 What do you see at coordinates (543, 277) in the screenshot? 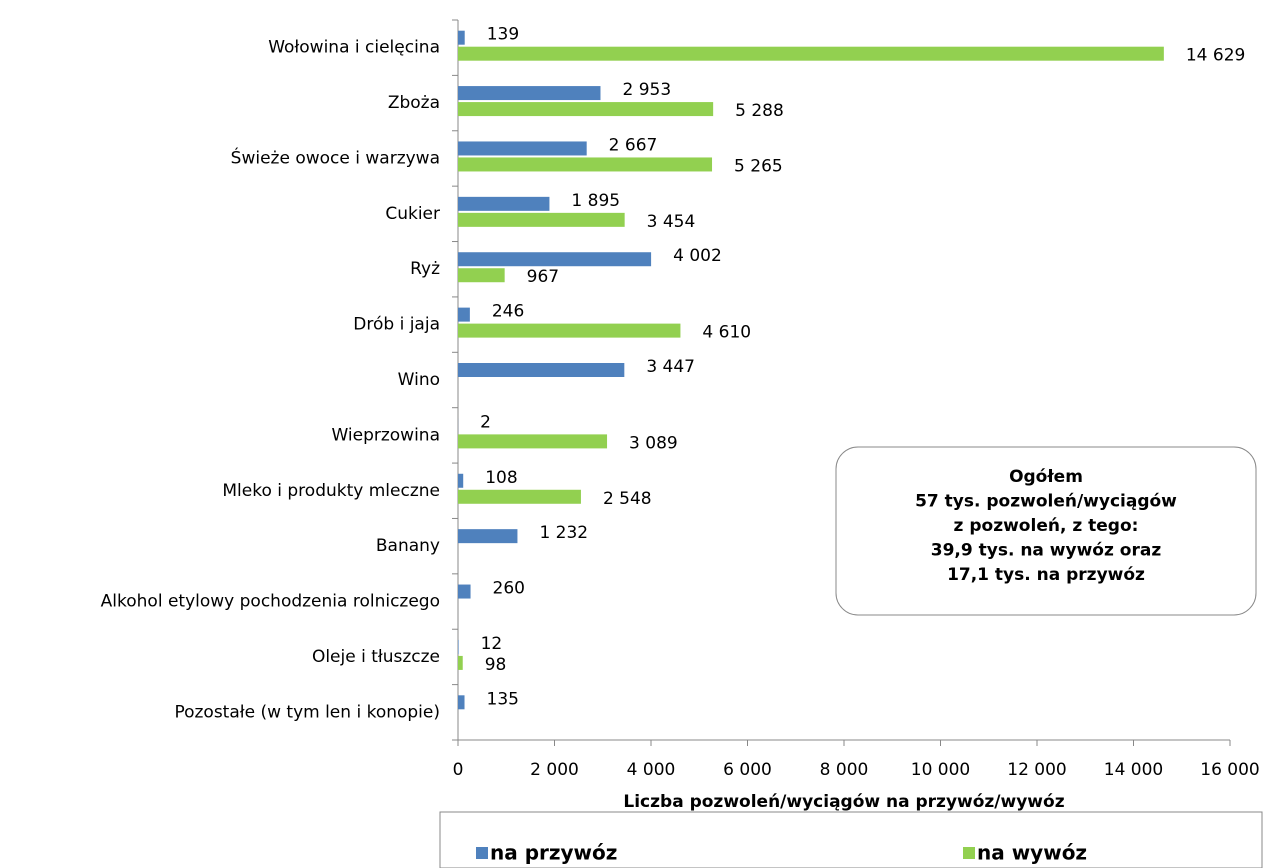
I see `value-label: 967` at bounding box center [543, 277].